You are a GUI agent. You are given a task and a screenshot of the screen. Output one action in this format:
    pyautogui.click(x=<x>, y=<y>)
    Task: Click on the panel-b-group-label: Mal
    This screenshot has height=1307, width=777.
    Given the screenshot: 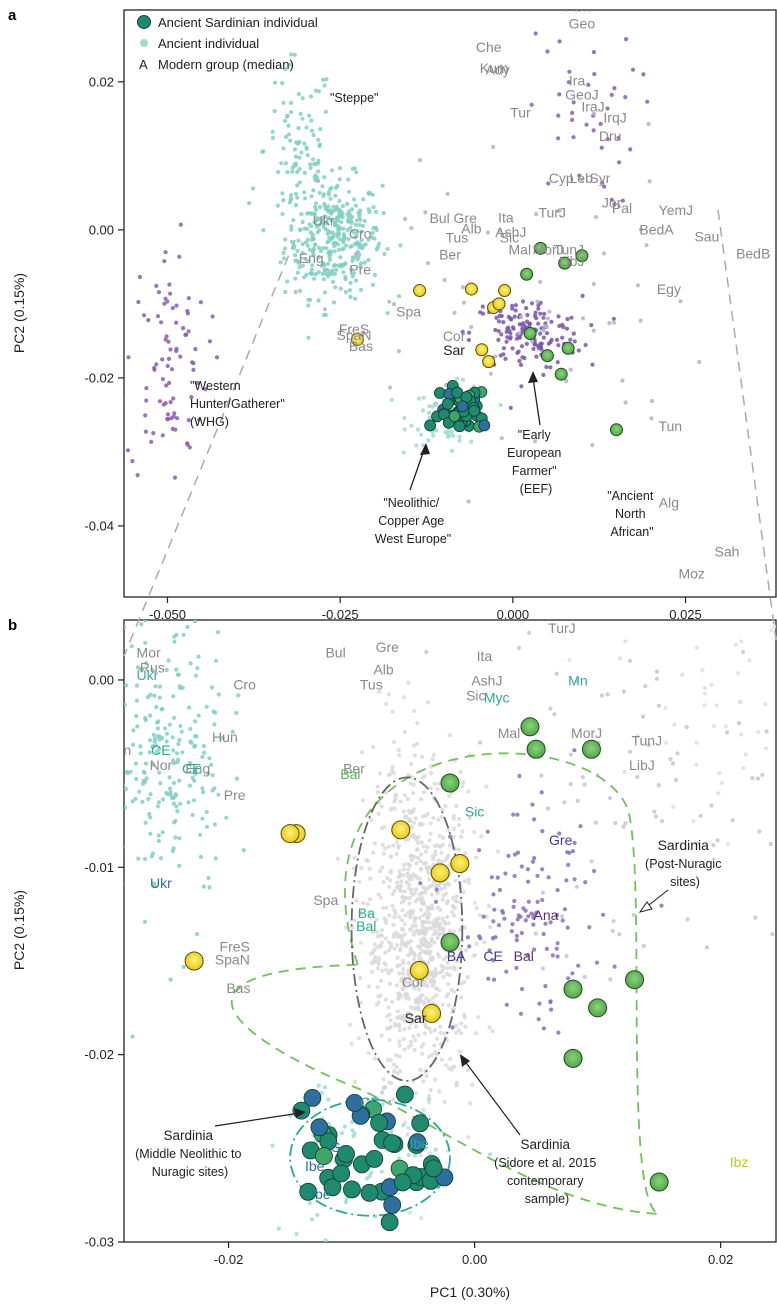 What is the action you would take?
    pyautogui.click(x=509, y=733)
    